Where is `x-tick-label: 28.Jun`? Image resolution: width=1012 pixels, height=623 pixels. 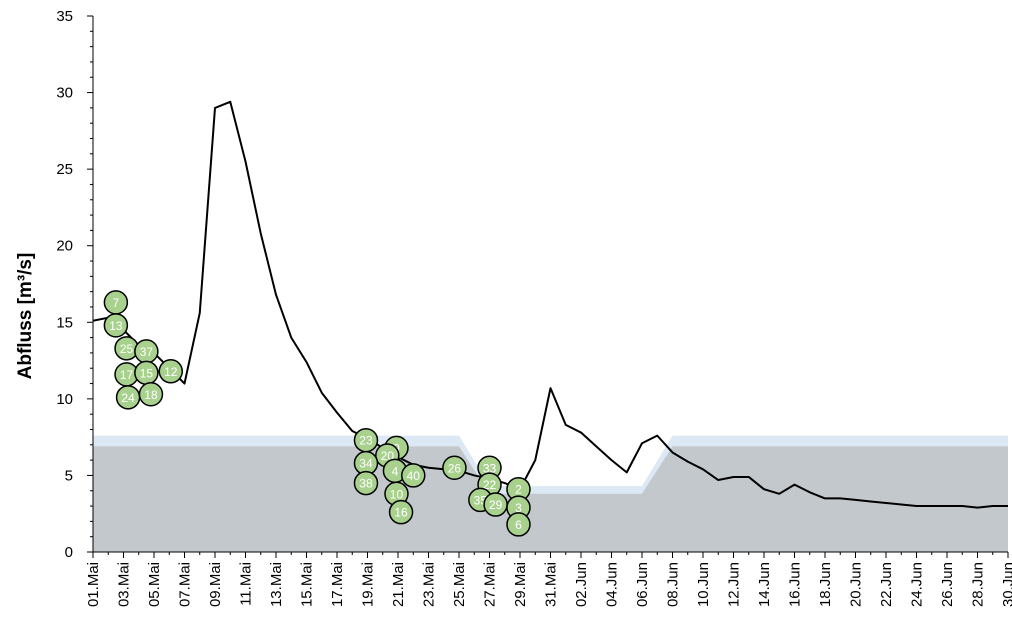 x-tick-label: 28.Jun is located at coordinates (978, 584).